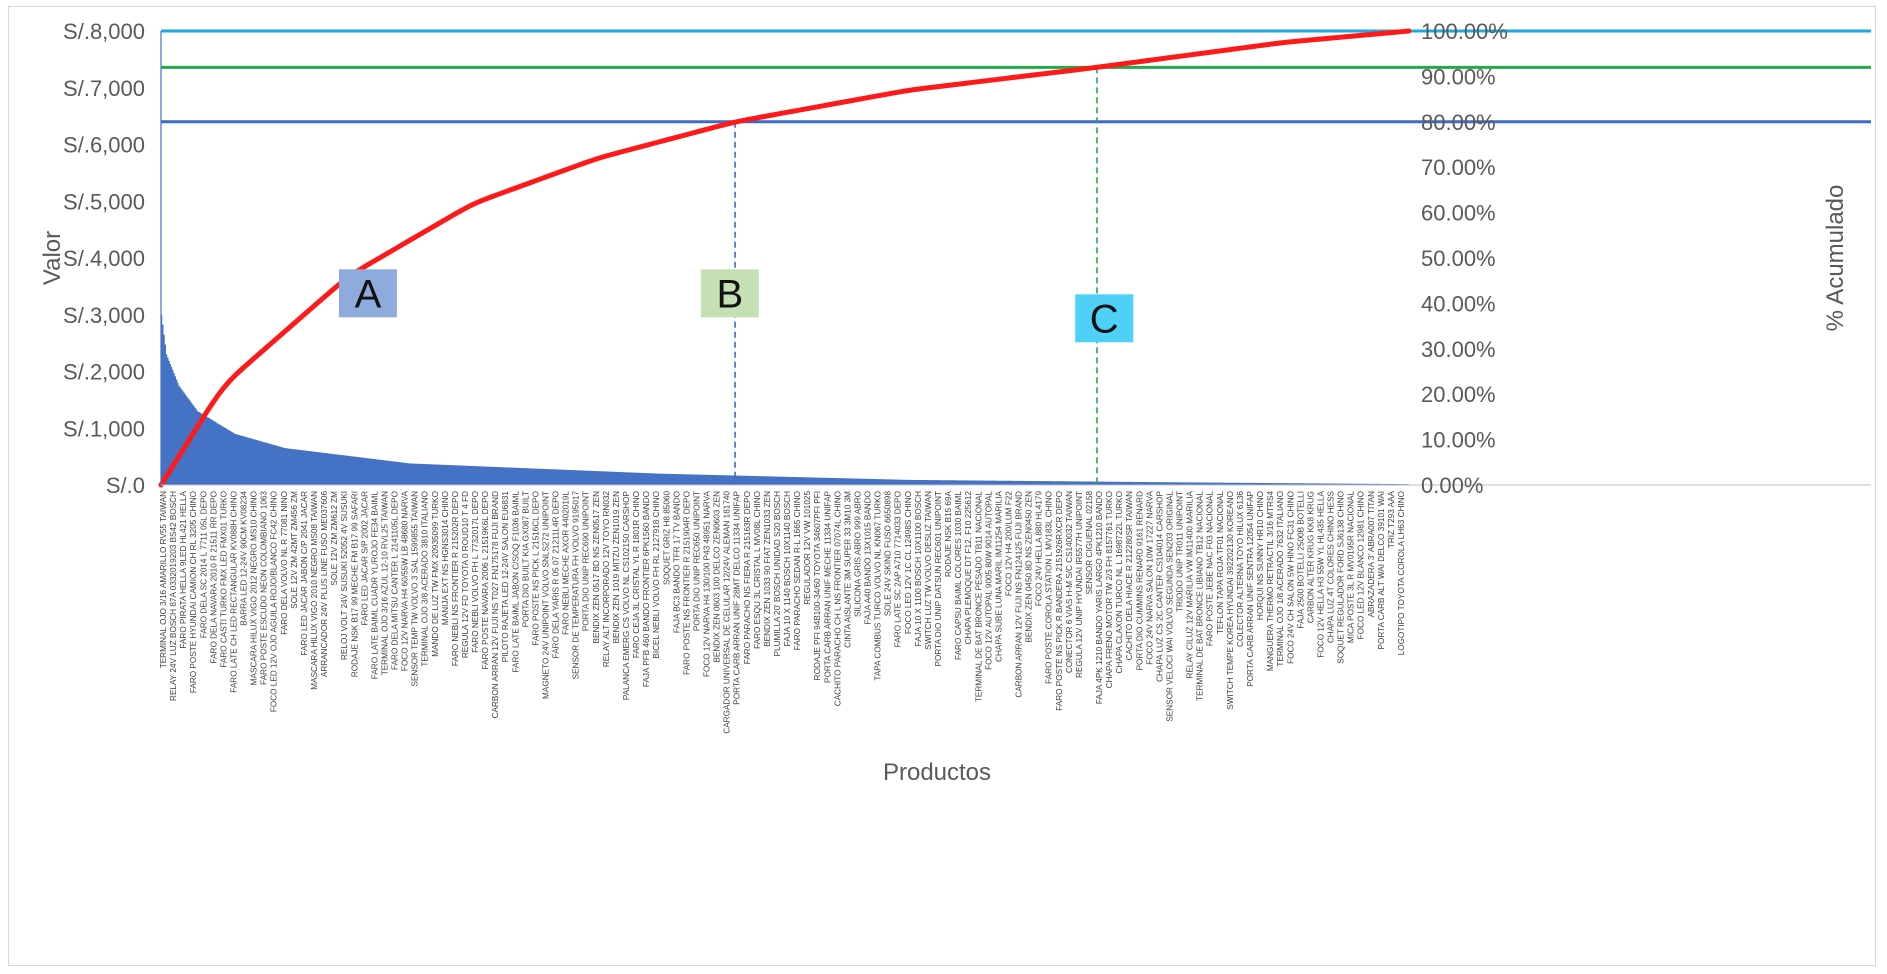 The width and height of the screenshot is (1887, 974). I want to click on category-label: FARO DELA SC 2014 L 7711 05L DEPO, so click(203, 564).